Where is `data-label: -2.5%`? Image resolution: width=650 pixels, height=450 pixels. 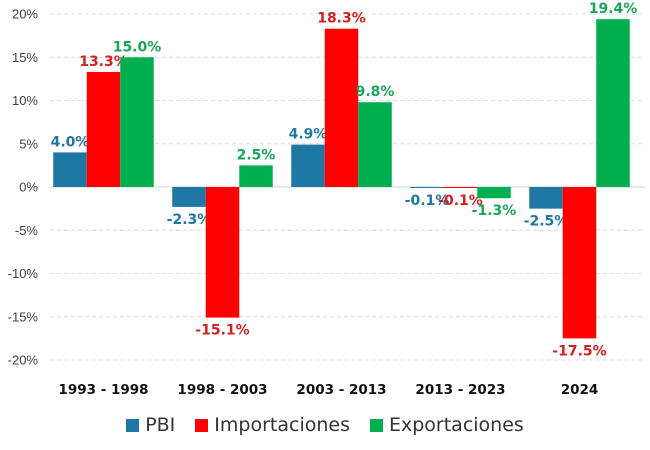 data-label: -2.5% is located at coordinates (546, 222).